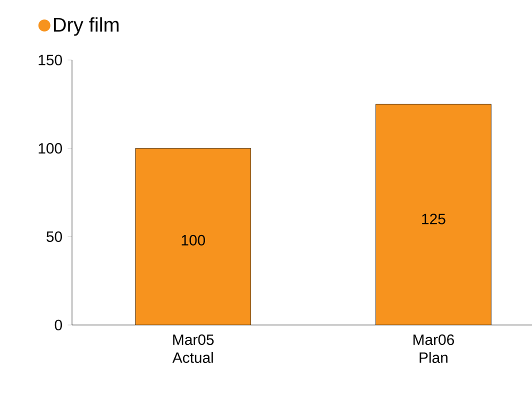  I want to click on x-tick-label: Mar05 Actual, so click(193, 348).